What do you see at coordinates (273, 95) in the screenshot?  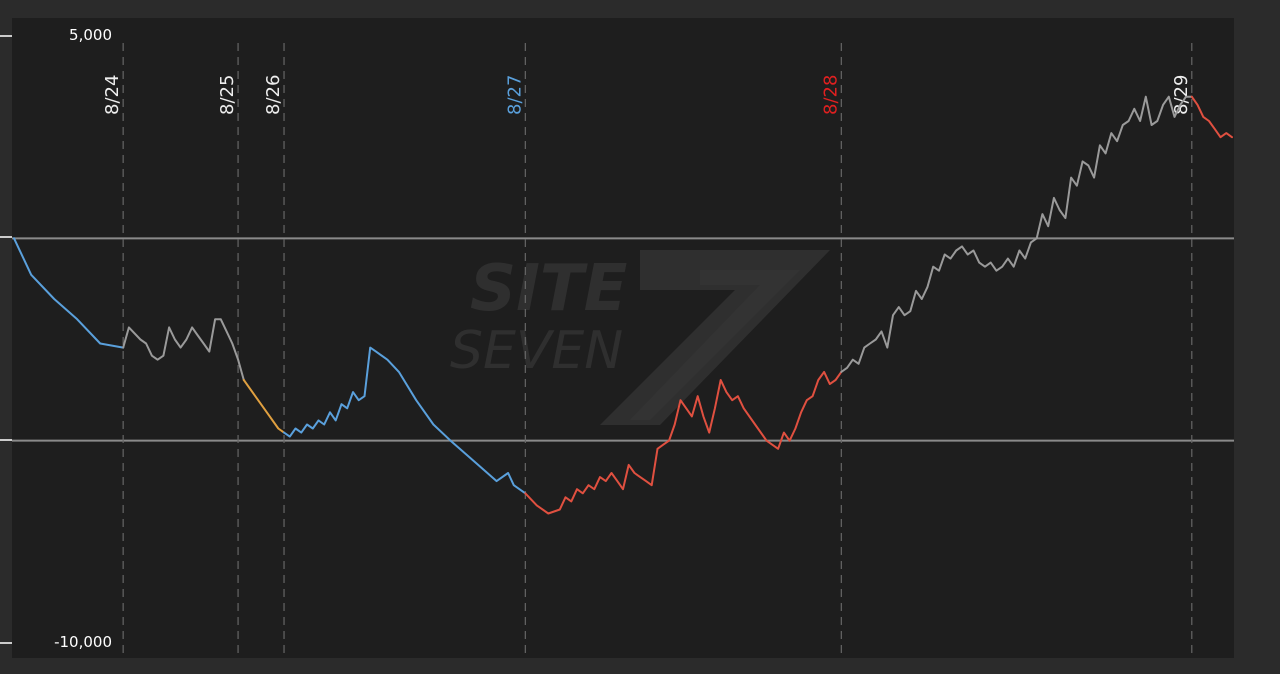 I see `day-label-2: 8/26` at bounding box center [273, 95].